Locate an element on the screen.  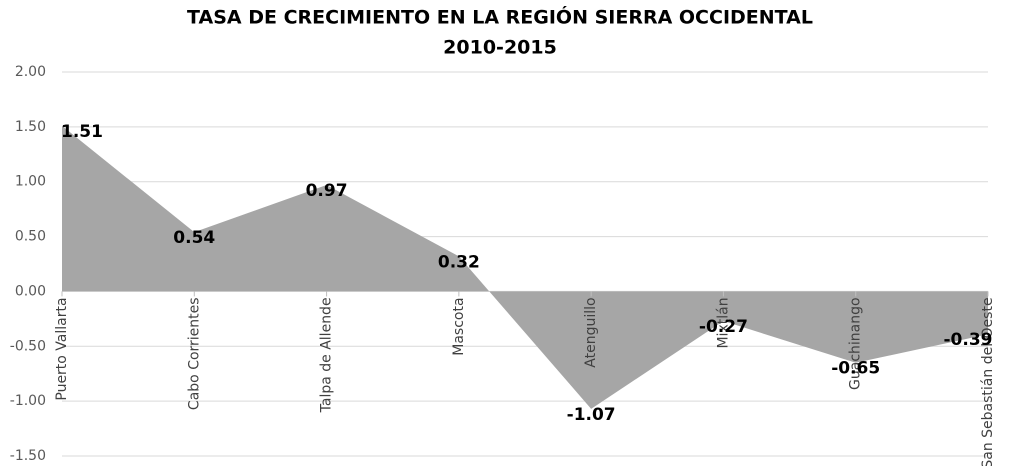
x-tick-label: Mascota is located at coordinates (459, 326).